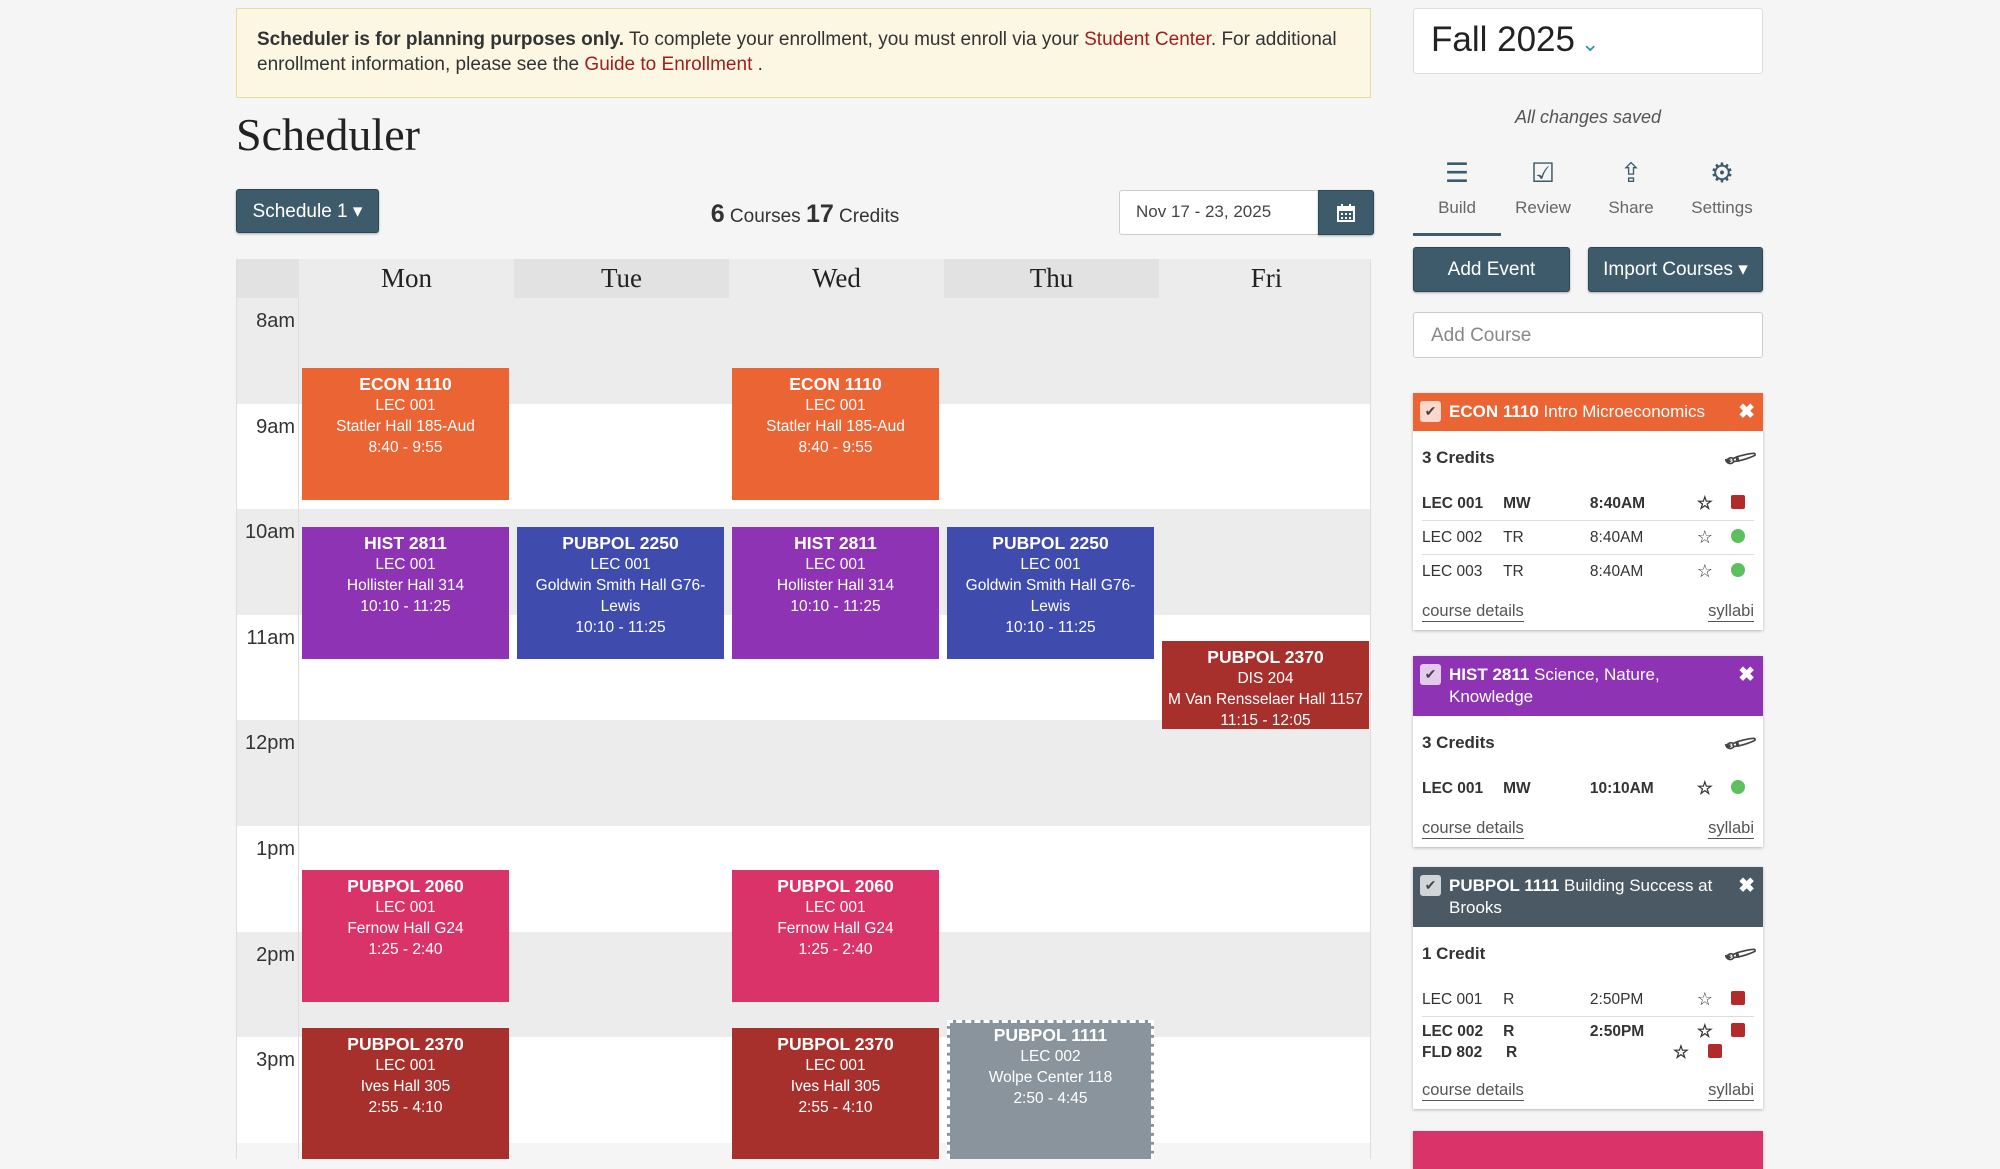 This screenshot has width=2000, height=1169. Describe the element at coordinates (1147, 39) in the screenshot. I see `student-center-link: Student Center` at that location.